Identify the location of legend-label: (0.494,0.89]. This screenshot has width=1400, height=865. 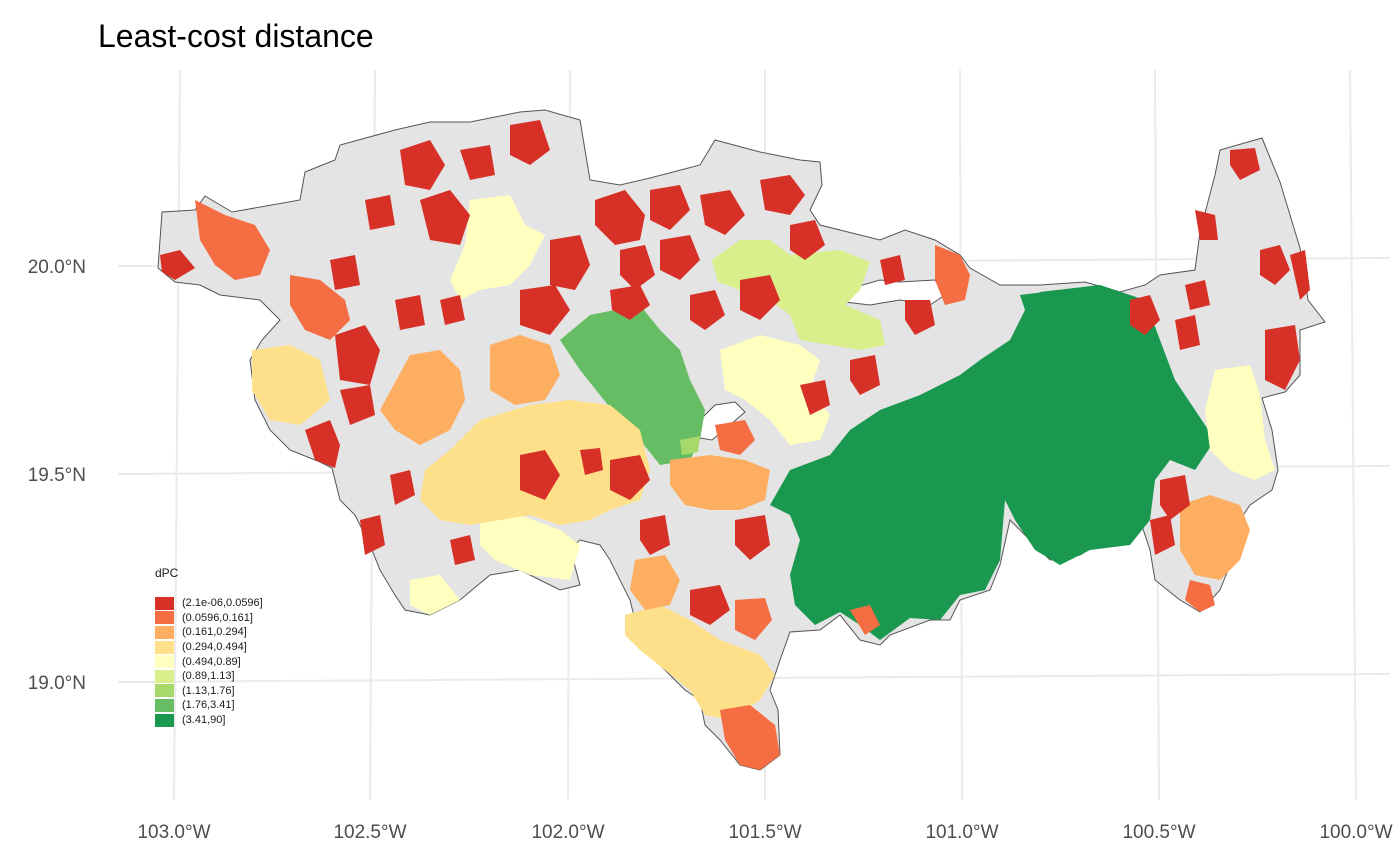
(211, 661).